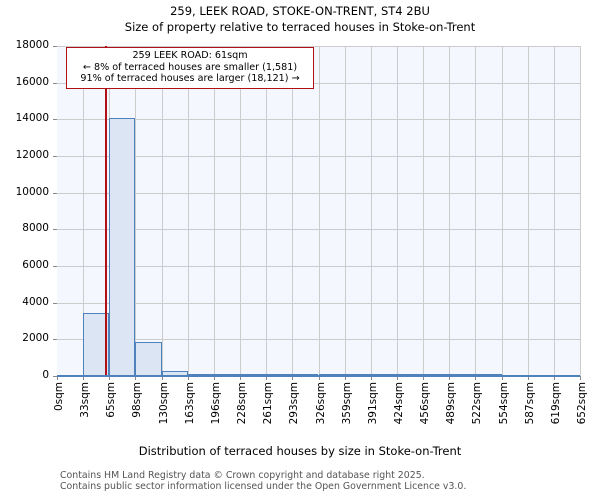 The width and height of the screenshot is (600, 500). What do you see at coordinates (111, 400) in the screenshot?
I see `x-axis-tick-label-text: 65sqm` at bounding box center [111, 400].